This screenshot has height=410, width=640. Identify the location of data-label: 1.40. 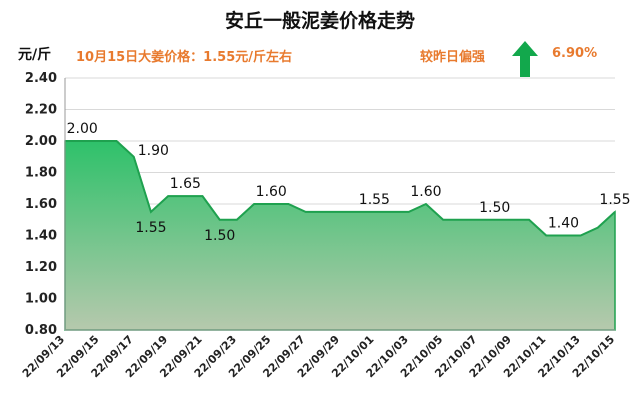
(563, 224).